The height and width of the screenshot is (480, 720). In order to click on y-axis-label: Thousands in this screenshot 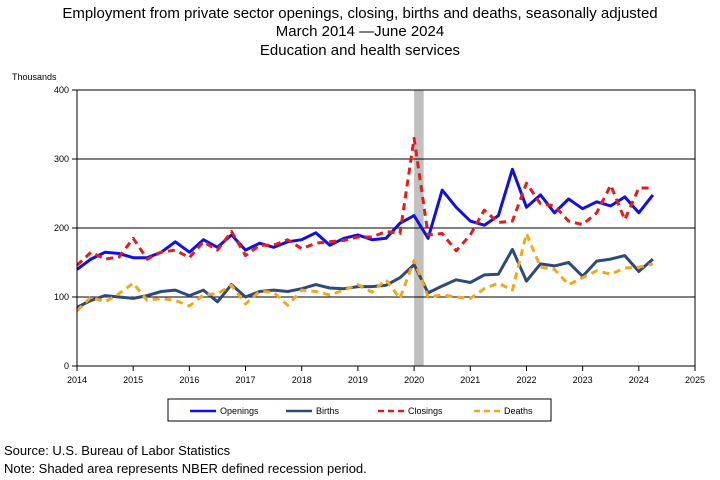, I will do `click(34, 77)`.